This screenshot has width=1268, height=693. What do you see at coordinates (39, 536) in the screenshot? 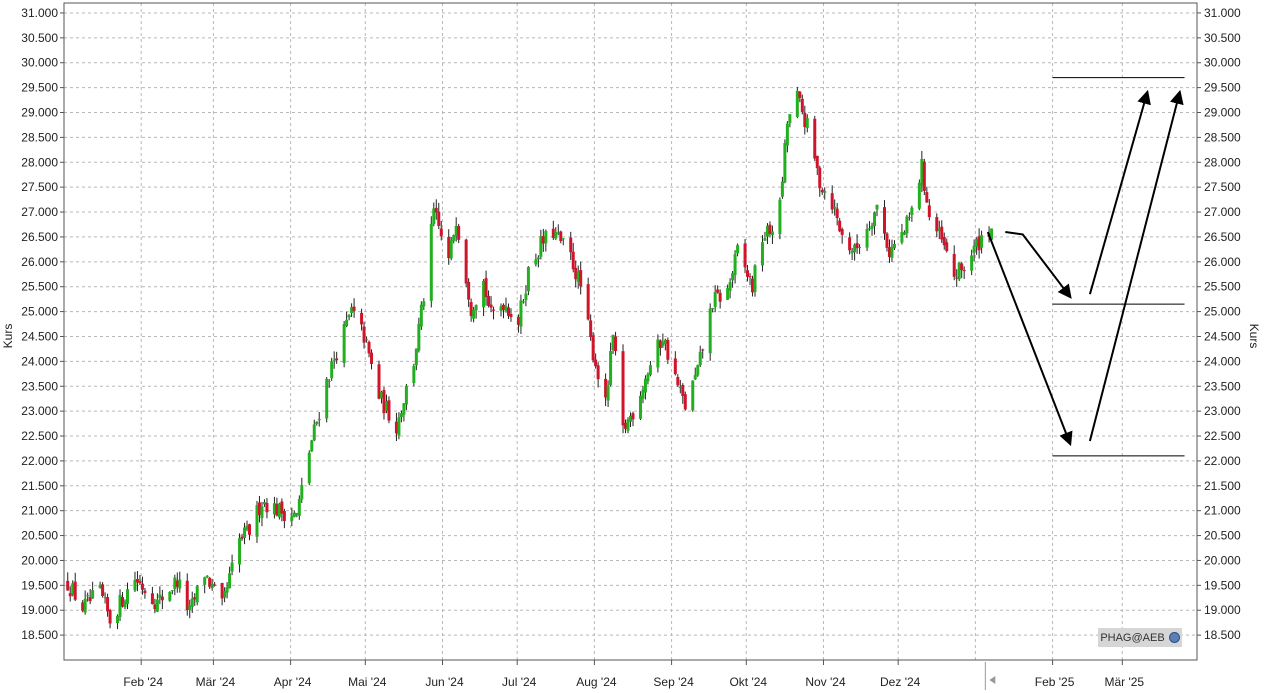
I see `y-tick-label-left: 20.500` at bounding box center [39, 536].